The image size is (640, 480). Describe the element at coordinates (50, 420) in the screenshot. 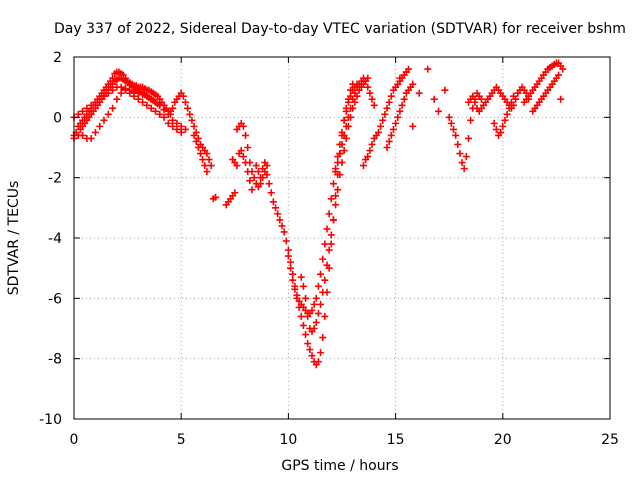

I see `y-tick-label: -10` at that location.